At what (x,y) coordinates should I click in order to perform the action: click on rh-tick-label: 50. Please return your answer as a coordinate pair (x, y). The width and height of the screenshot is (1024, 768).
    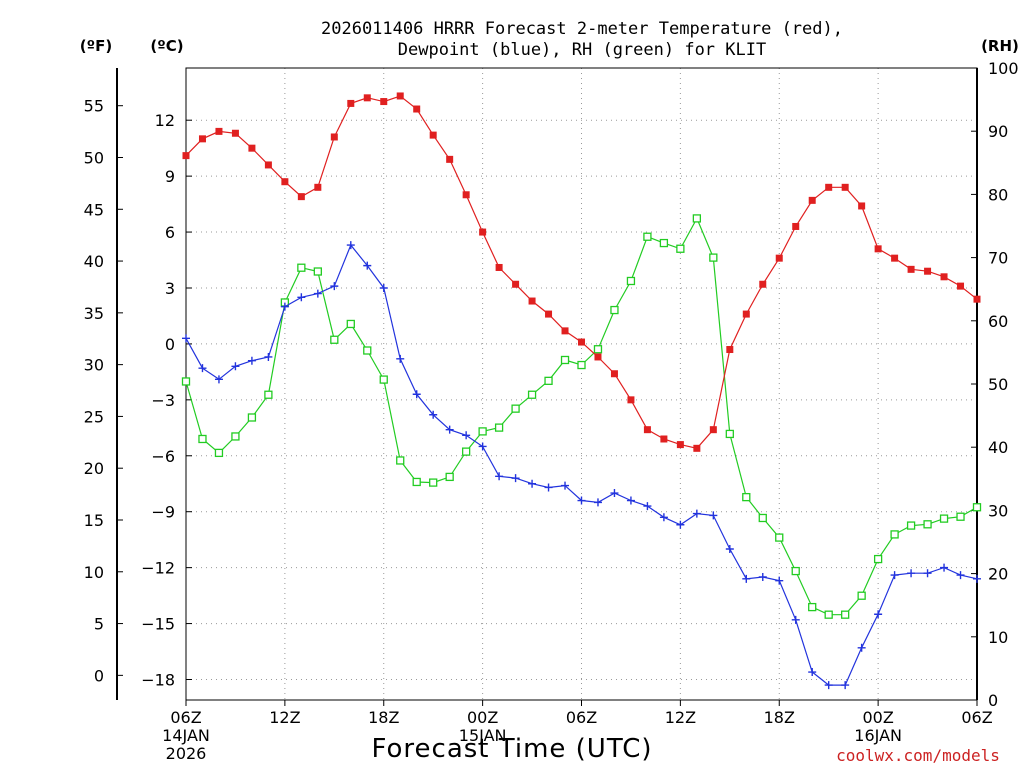
    Looking at the image, I should click on (998, 384).